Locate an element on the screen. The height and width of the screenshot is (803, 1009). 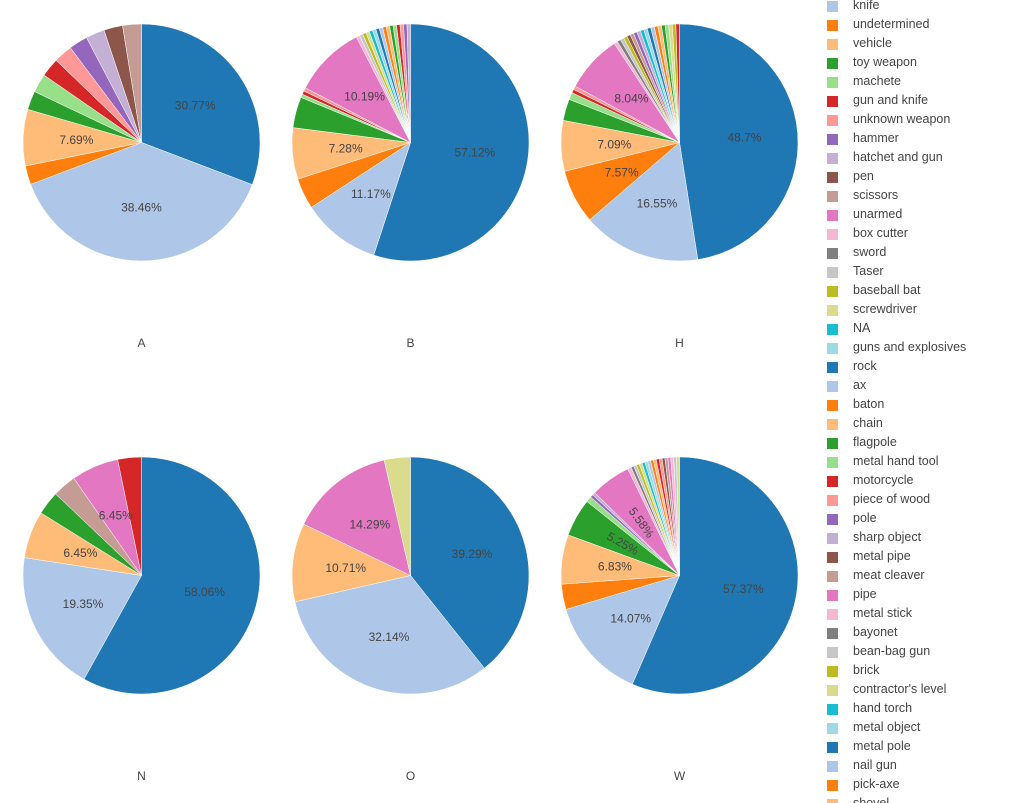
legend-item: metal hand tool is located at coordinates (914, 462).